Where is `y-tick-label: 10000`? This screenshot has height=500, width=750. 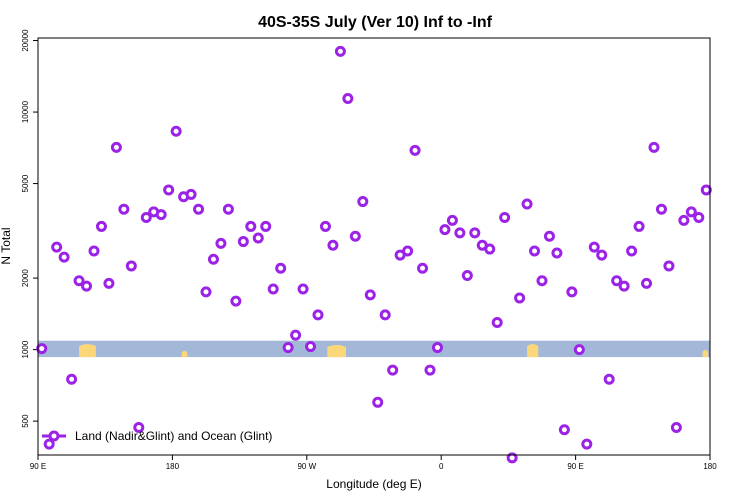 y-tick-label: 10000 is located at coordinates (25, 111).